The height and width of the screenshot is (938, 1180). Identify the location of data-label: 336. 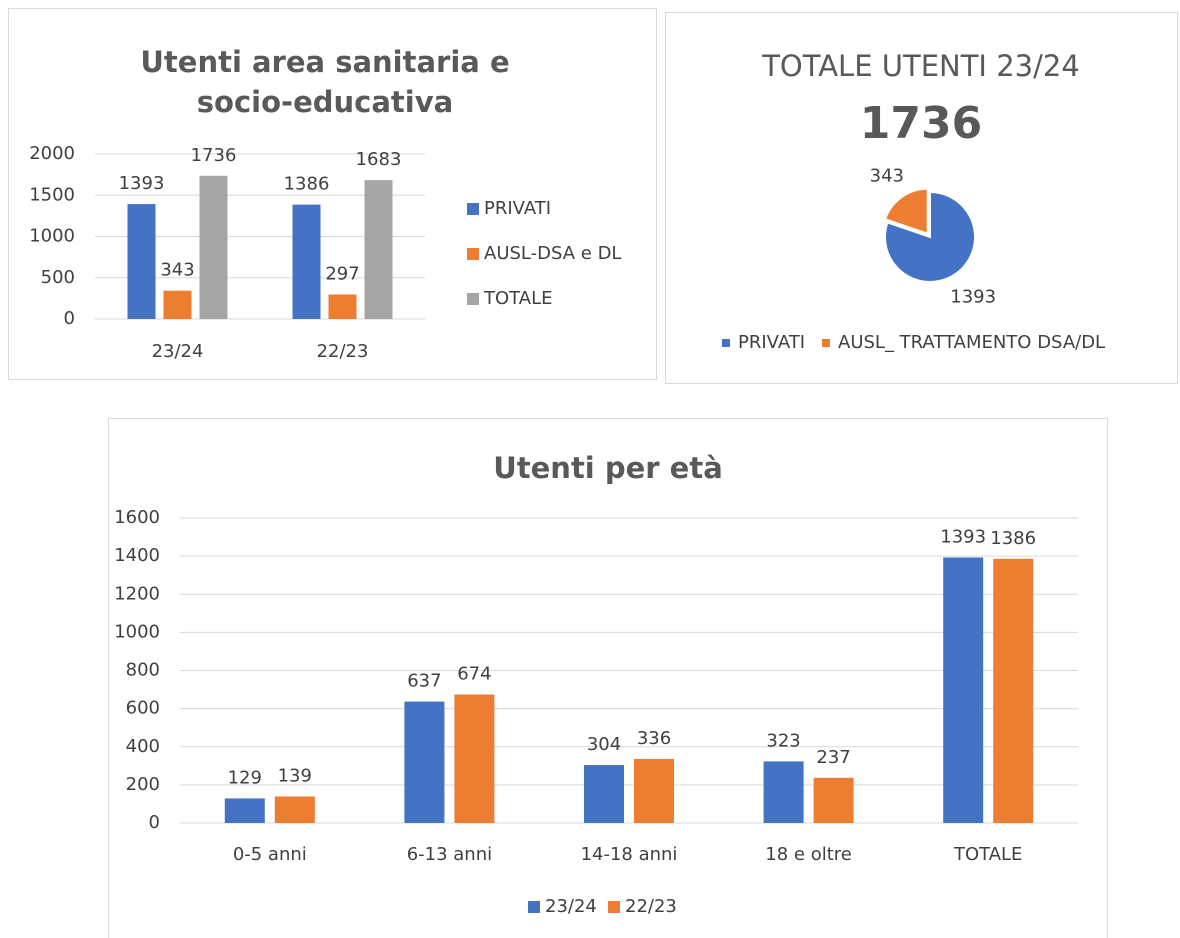
(654, 738).